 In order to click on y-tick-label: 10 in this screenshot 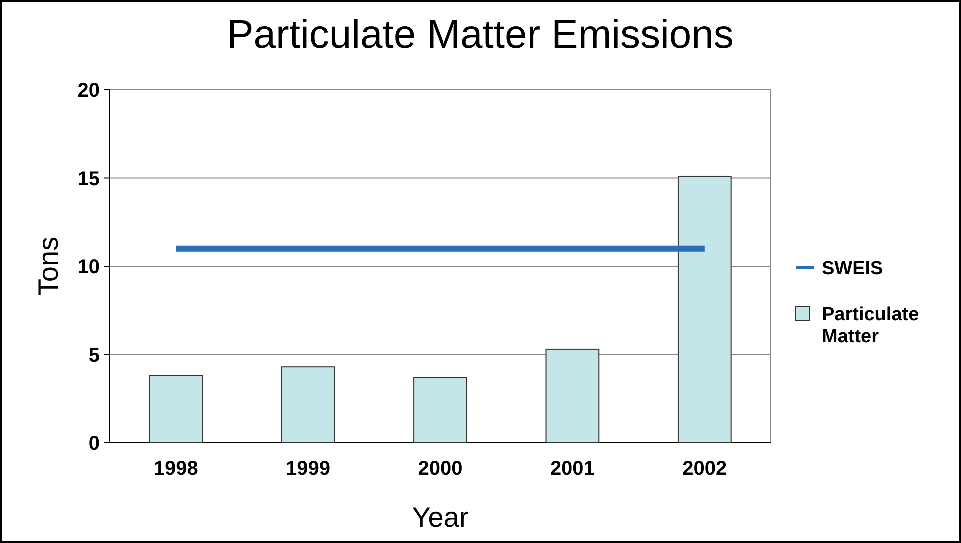, I will do `click(89, 267)`.